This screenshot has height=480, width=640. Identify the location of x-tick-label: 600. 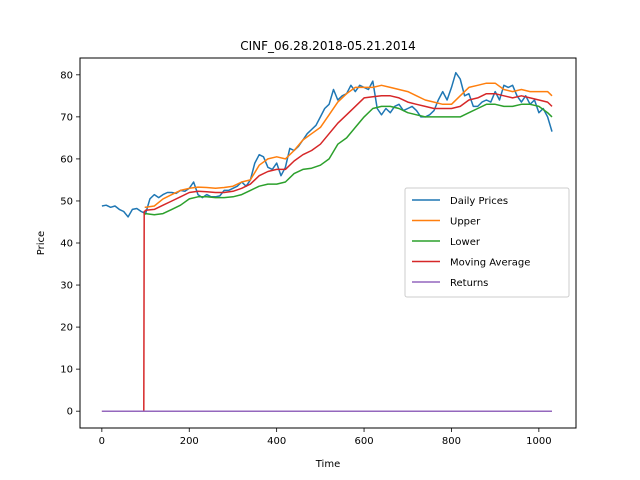
(364, 441).